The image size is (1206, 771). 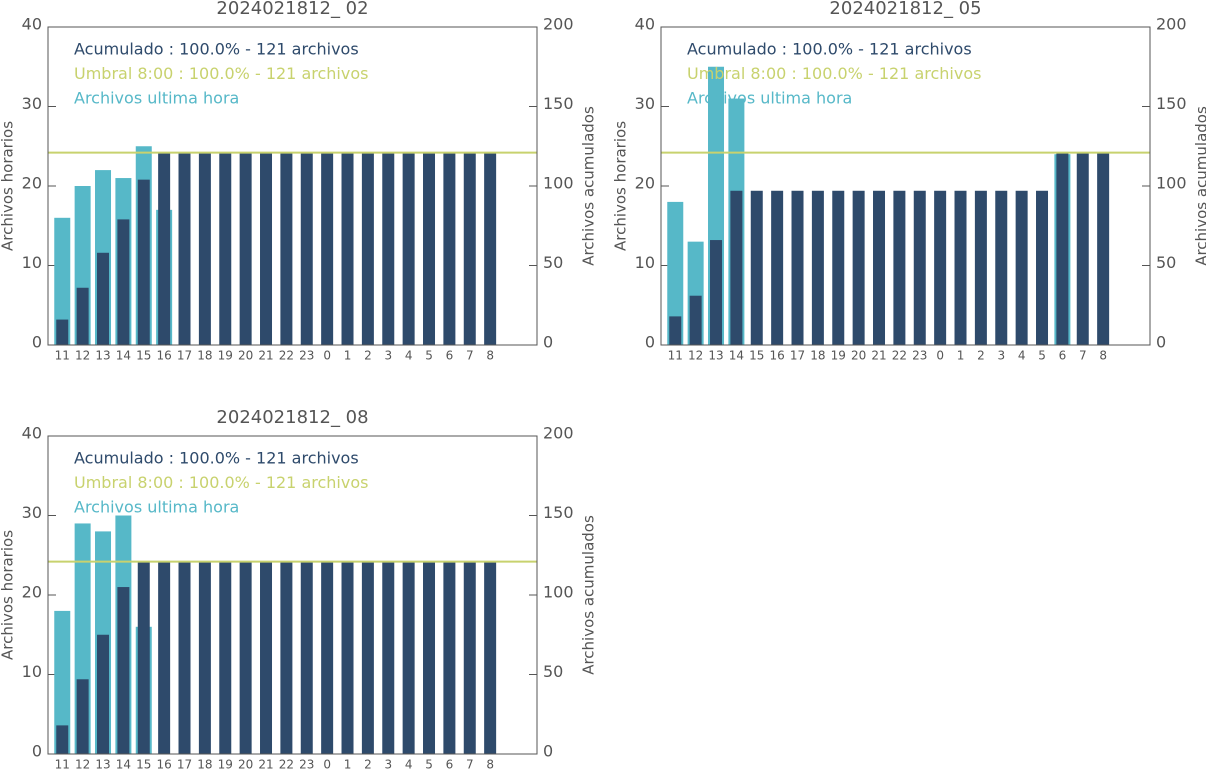 What do you see at coordinates (32, 592) in the screenshot?
I see `y-tick-label: 20` at bounding box center [32, 592].